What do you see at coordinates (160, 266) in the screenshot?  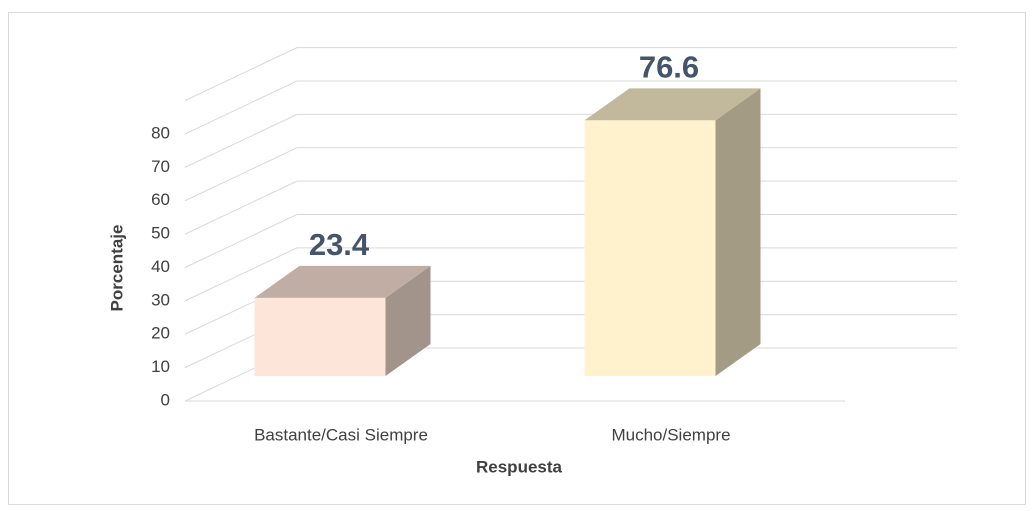 I see `y-tick-label: 40` at bounding box center [160, 266].